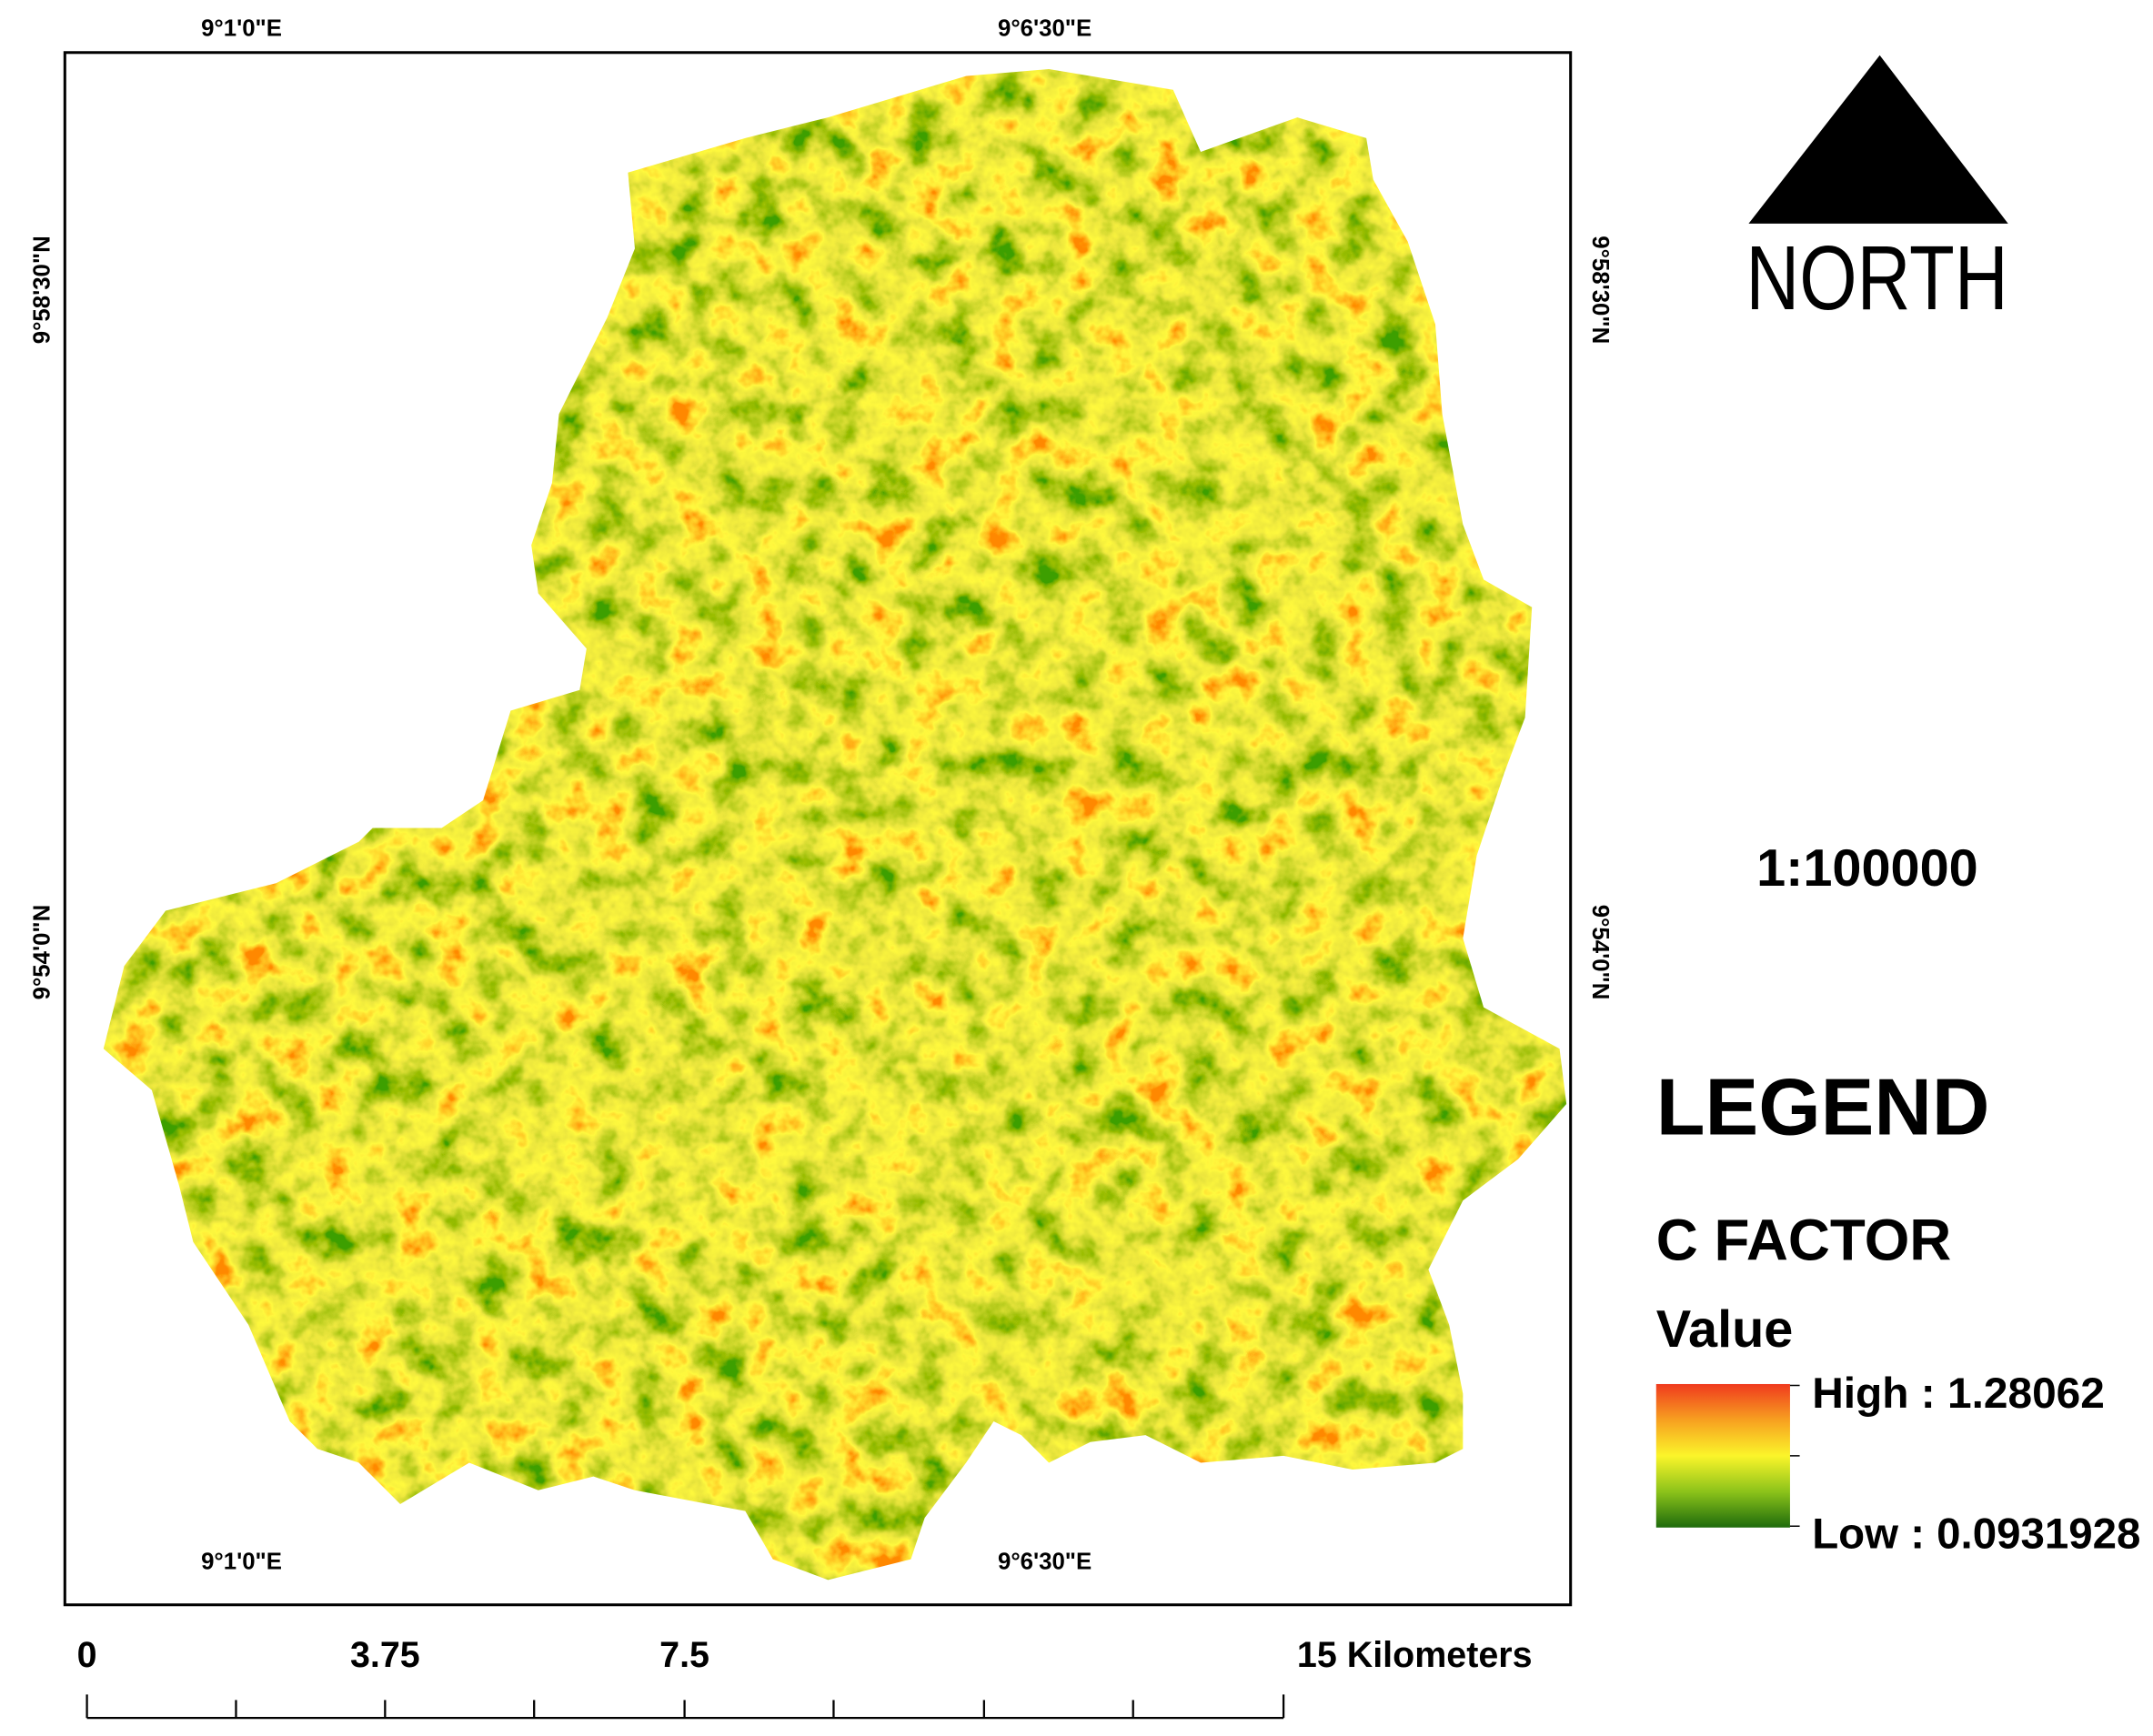 The image size is (2153, 1736). What do you see at coordinates (1958, 1393) in the screenshot?
I see `legend-high: High : 1.28062` at bounding box center [1958, 1393].